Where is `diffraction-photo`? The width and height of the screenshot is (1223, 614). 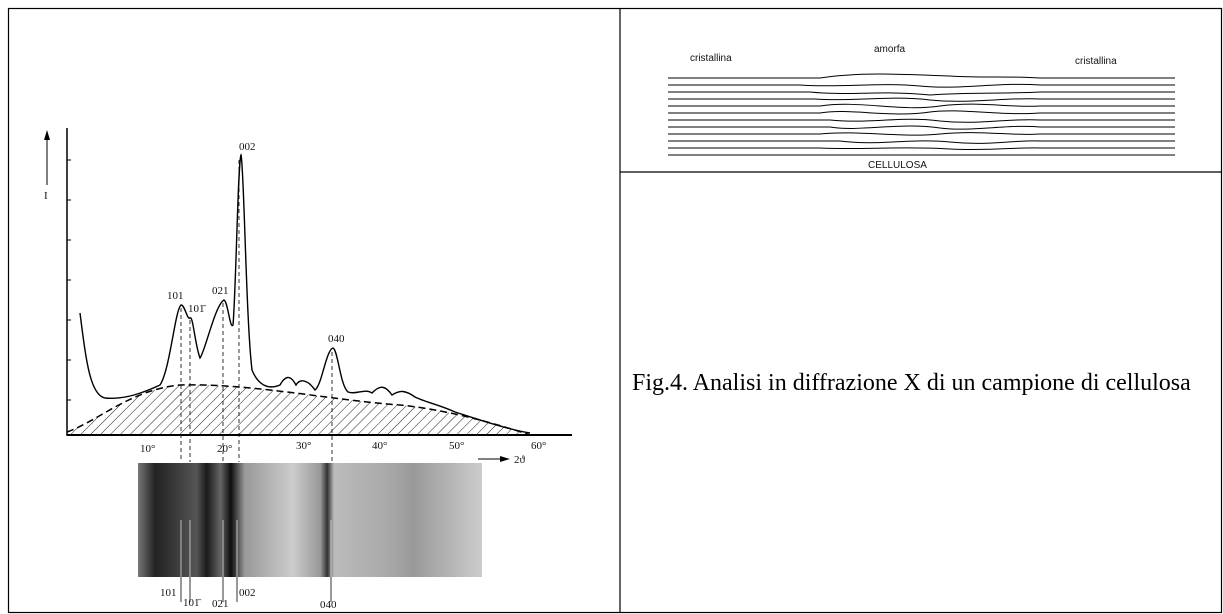
diffraction-photo is located at coordinates (310, 520).